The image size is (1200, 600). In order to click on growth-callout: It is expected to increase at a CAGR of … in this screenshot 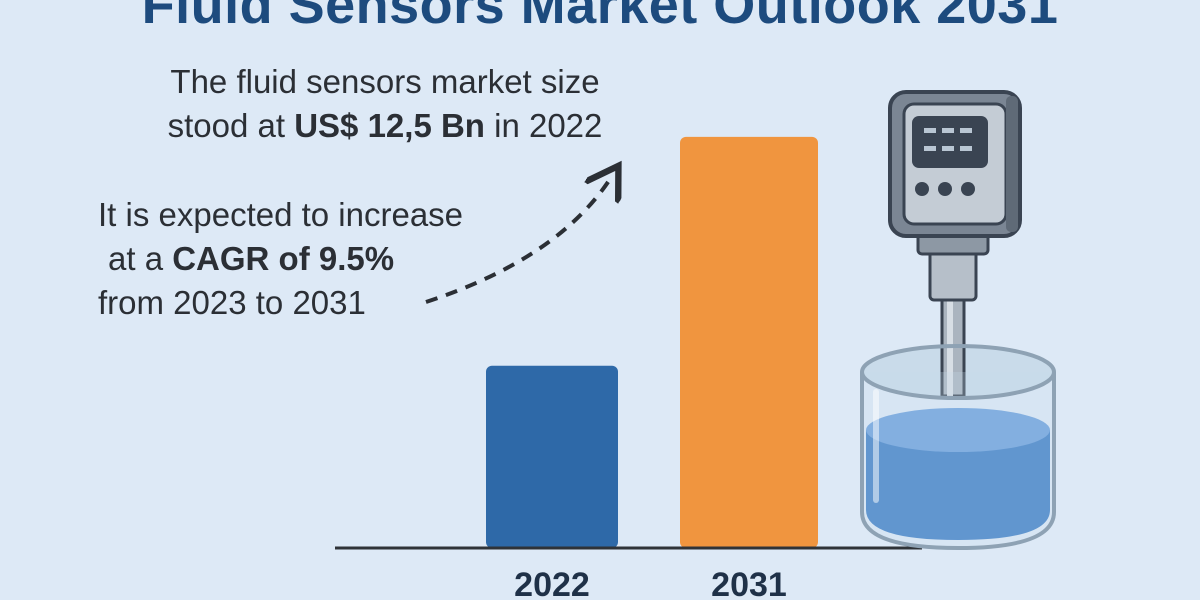, I will do `click(308, 259)`.